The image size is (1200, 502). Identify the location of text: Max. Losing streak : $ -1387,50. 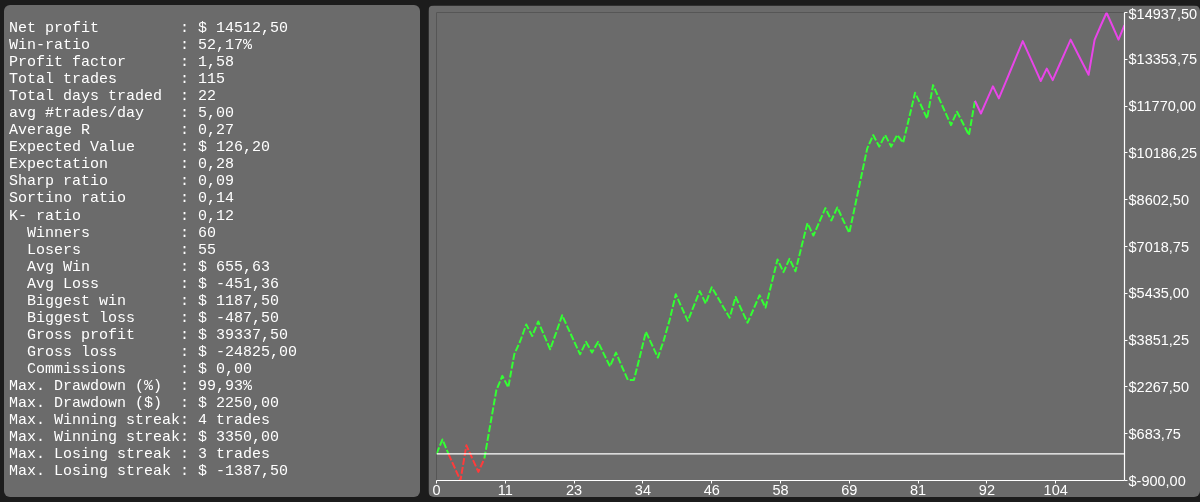
(149, 472).